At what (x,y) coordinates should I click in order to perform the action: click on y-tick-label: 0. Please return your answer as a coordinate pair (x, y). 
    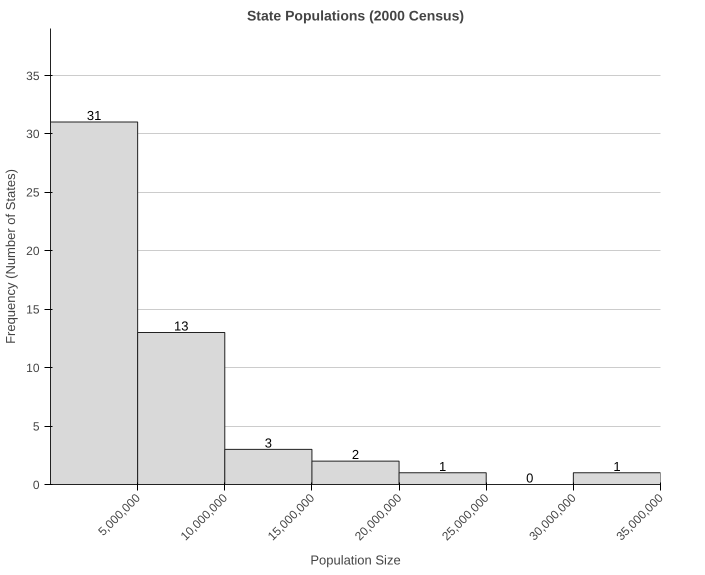
    Looking at the image, I should click on (36, 485).